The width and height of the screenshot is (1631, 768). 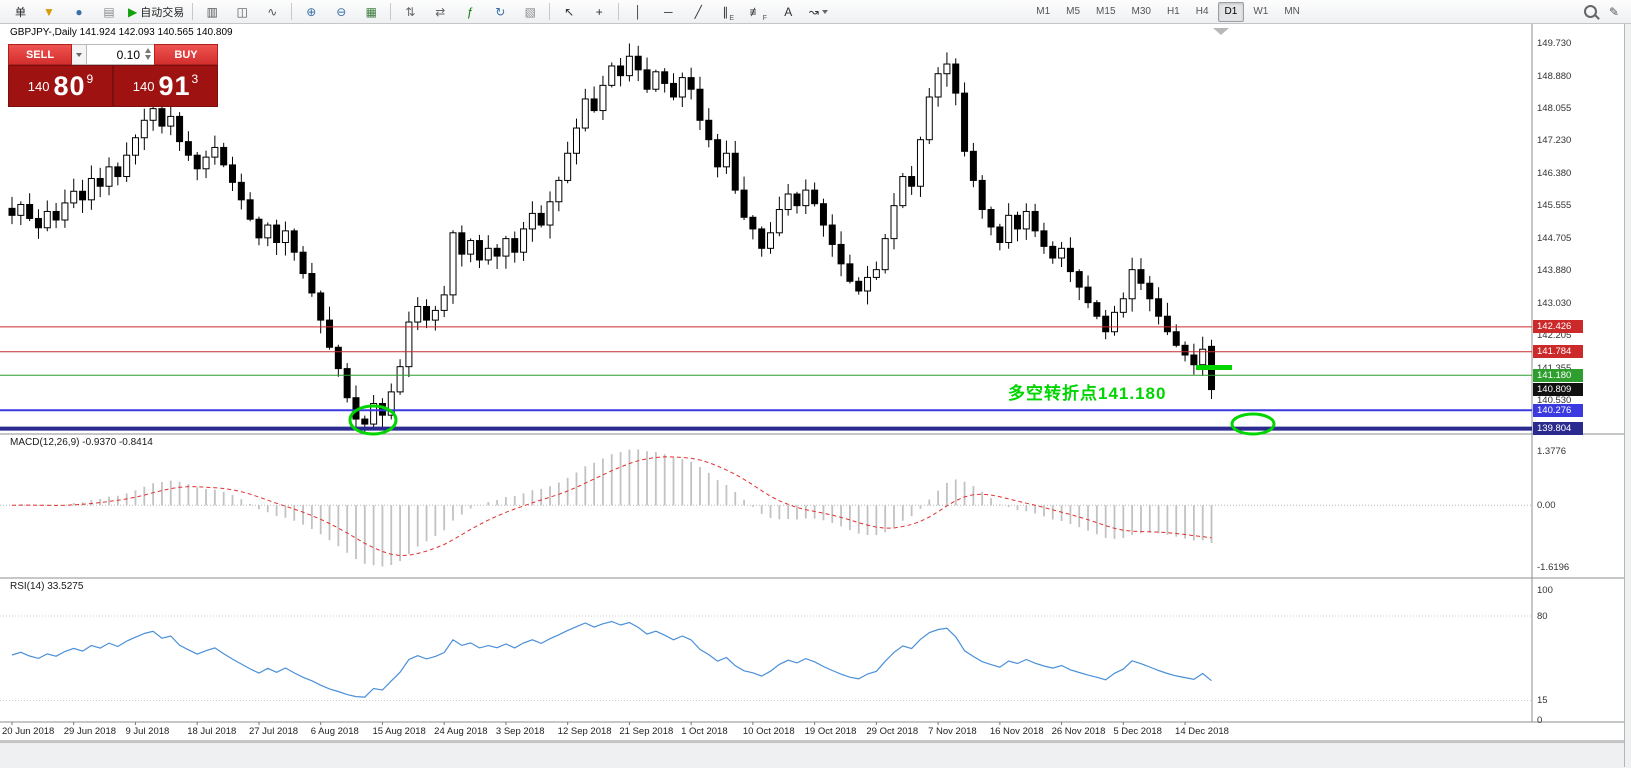 I want to click on market-watch-icon: ●, so click(x=79, y=12).